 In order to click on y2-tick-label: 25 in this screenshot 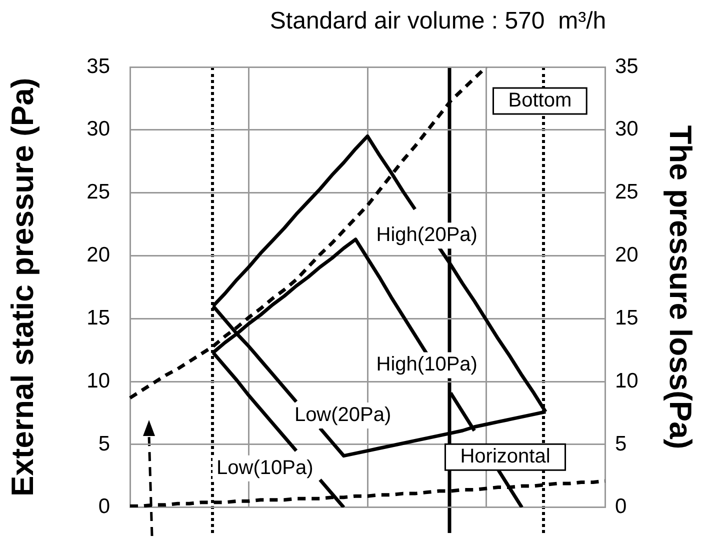, I will do `click(626, 192)`.